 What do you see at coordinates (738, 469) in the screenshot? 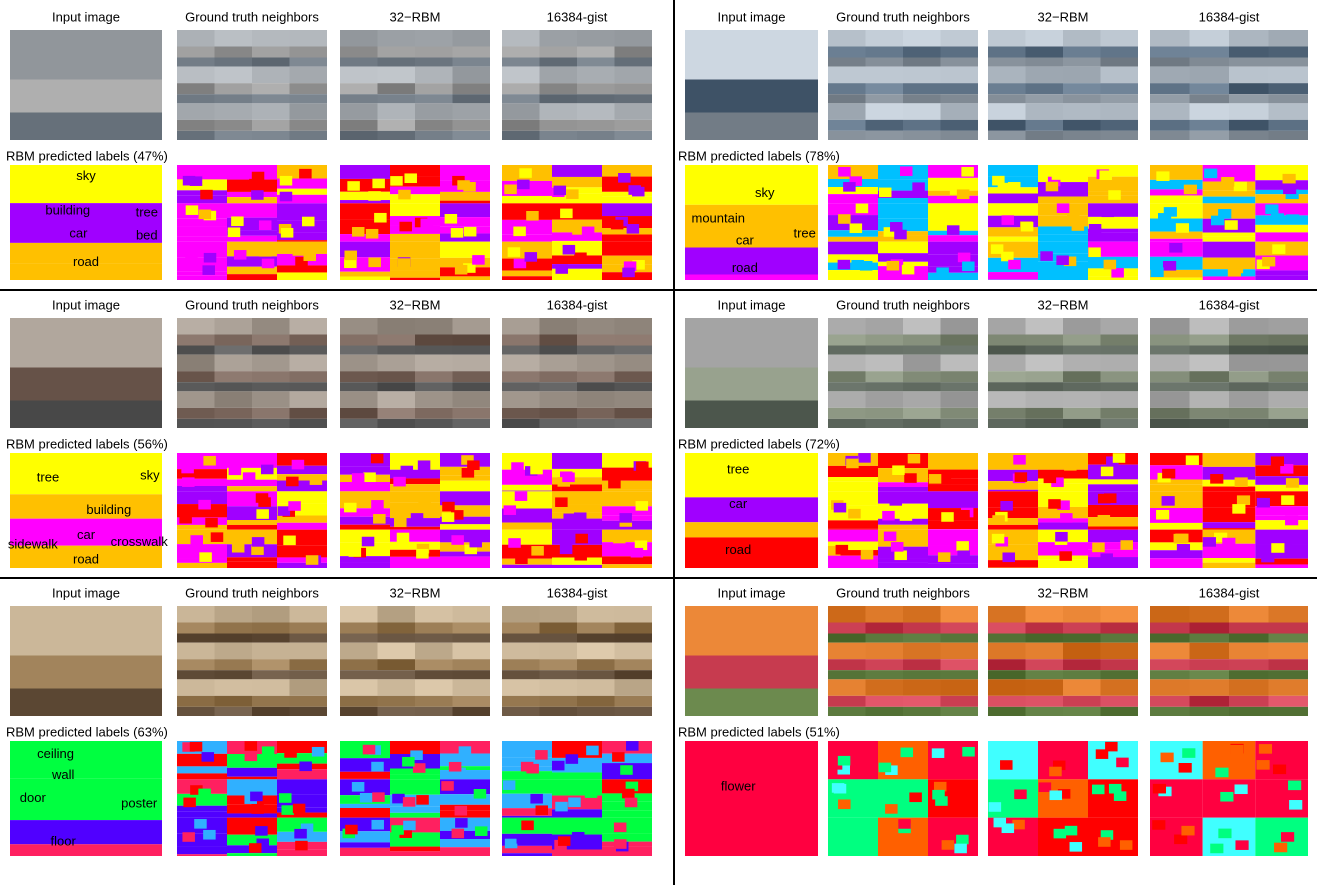
I see `region-label: tree` at bounding box center [738, 469].